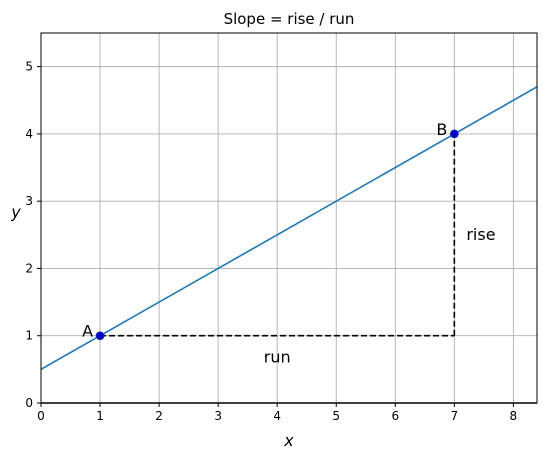 The image size is (547, 461). What do you see at coordinates (289, 19) in the screenshot?
I see `chart-title: Slope = rise / run` at bounding box center [289, 19].